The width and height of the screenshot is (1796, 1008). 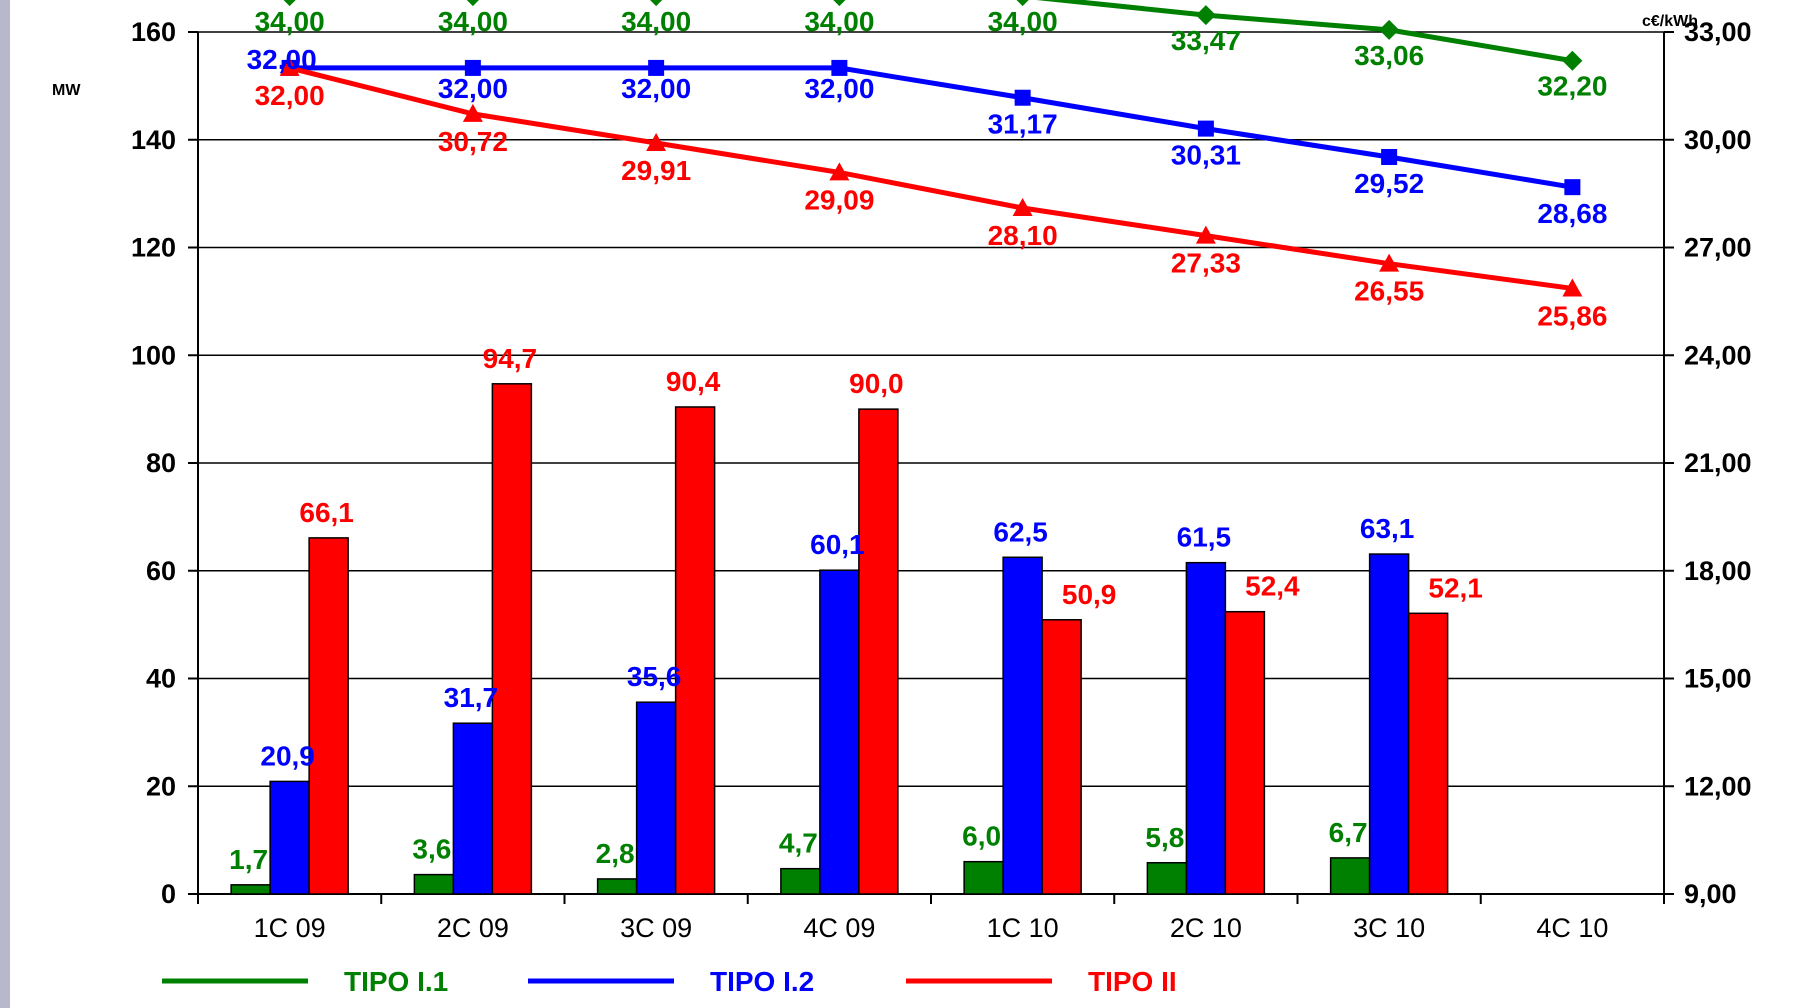 What do you see at coordinates (396, 981) in the screenshot?
I see `legend-label: TIPO I.1` at bounding box center [396, 981].